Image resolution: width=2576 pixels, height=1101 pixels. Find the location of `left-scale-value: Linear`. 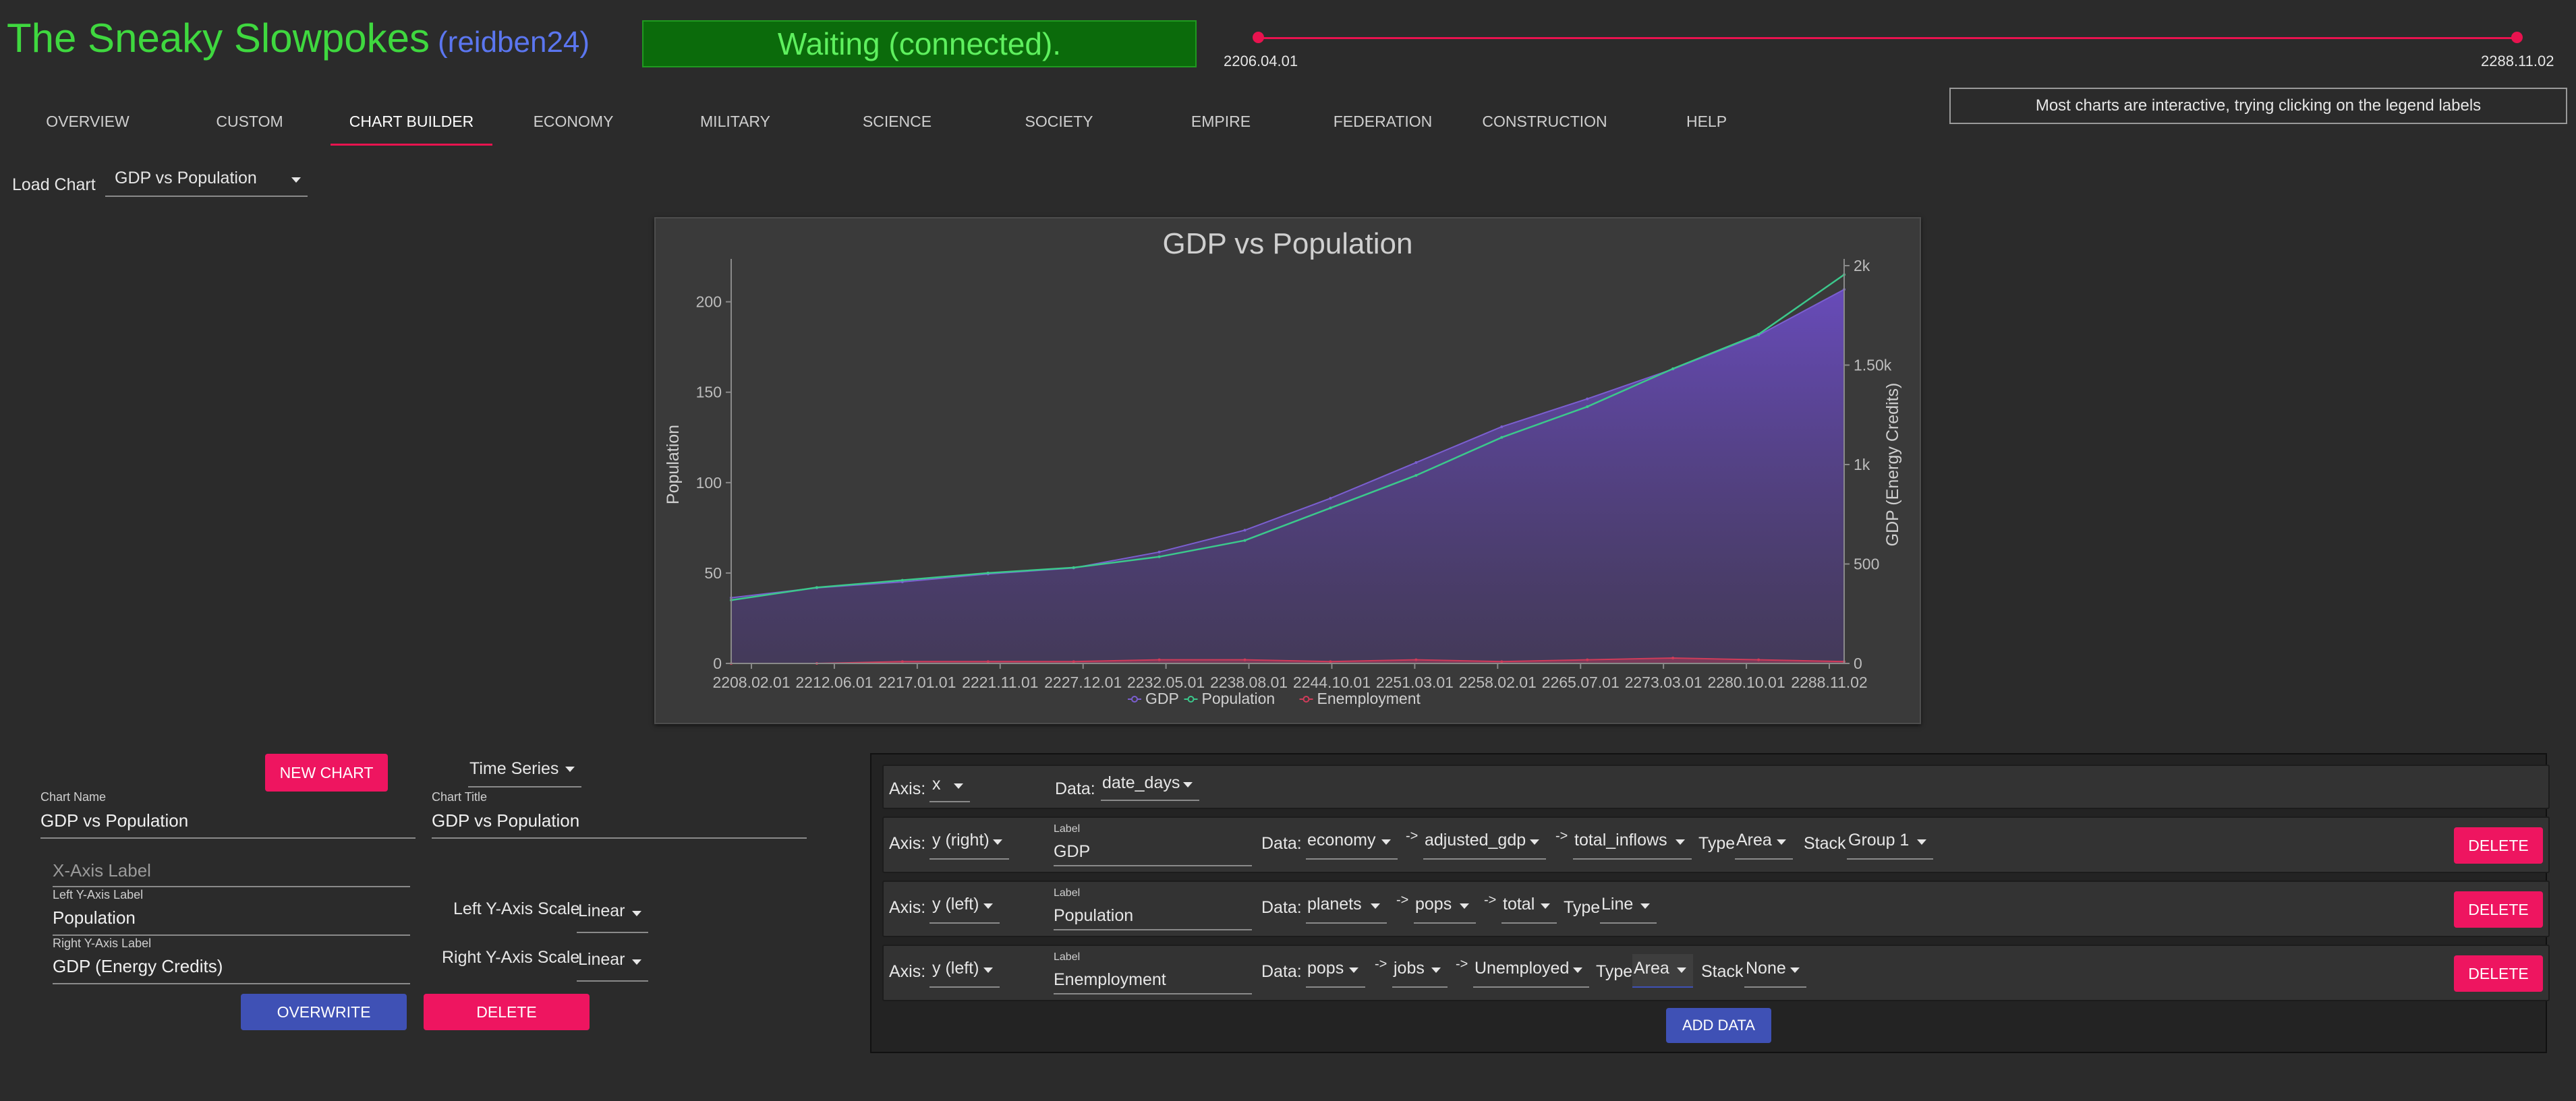

left-scale-value: Linear is located at coordinates (601, 910).